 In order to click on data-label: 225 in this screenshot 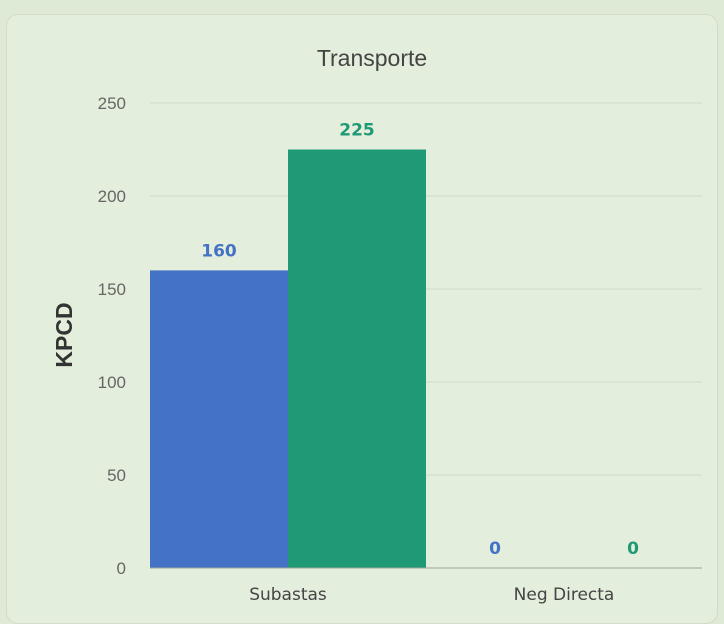, I will do `click(357, 131)`.